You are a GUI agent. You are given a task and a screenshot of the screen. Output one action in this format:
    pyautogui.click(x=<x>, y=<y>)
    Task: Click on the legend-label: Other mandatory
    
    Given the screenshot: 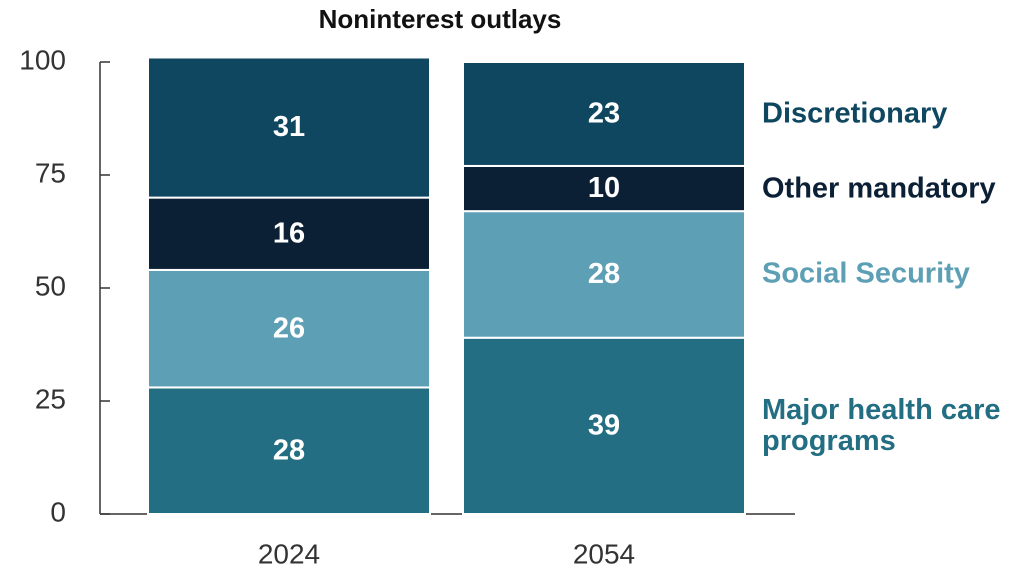 What is the action you would take?
    pyautogui.click(x=879, y=188)
    